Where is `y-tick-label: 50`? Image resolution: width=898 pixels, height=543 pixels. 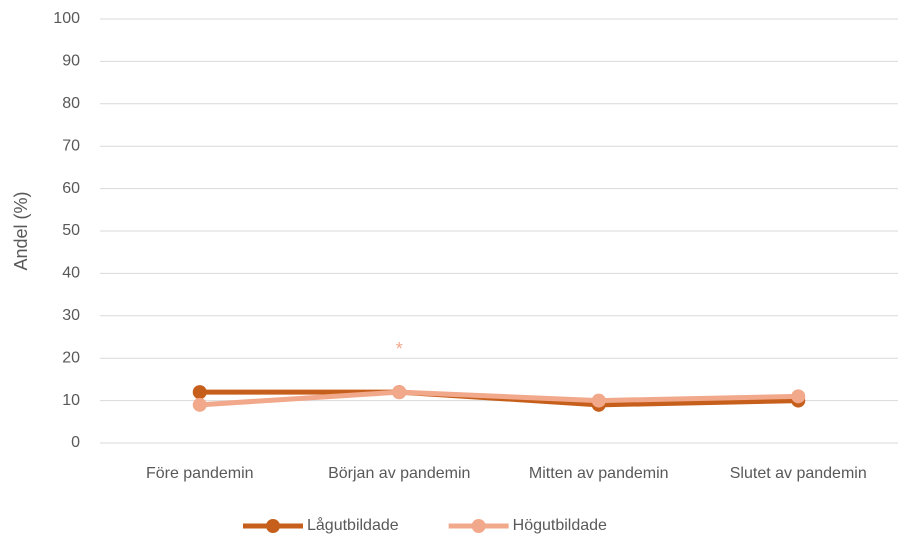 y-tick-label: 50 is located at coordinates (71, 230).